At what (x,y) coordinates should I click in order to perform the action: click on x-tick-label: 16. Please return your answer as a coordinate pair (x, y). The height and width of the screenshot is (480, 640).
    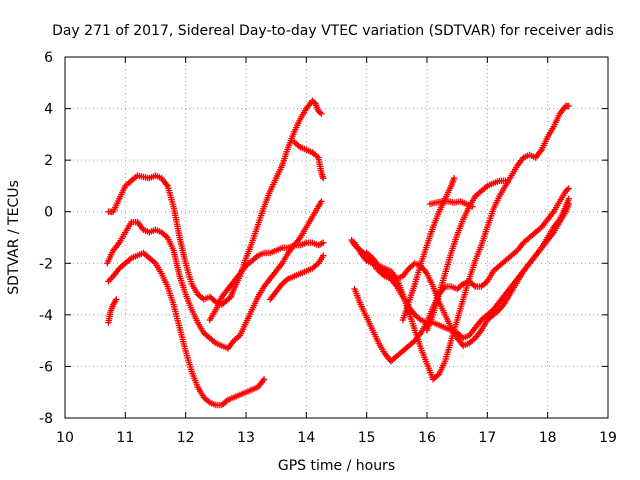
    Looking at the image, I should click on (427, 438).